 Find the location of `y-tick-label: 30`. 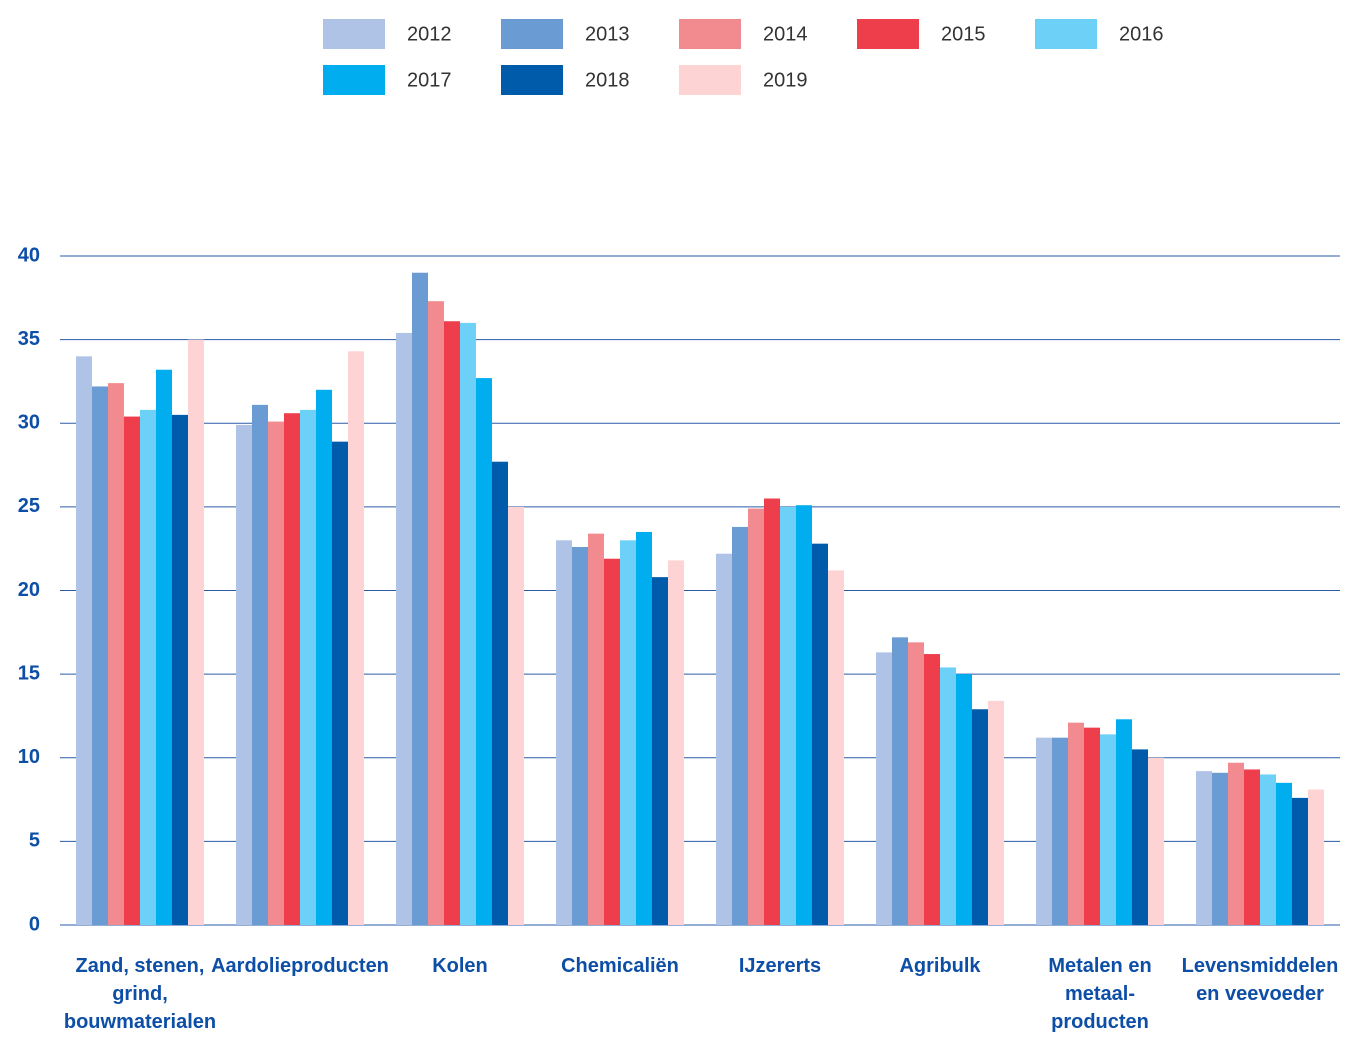

y-tick-label: 30 is located at coordinates (29, 423).